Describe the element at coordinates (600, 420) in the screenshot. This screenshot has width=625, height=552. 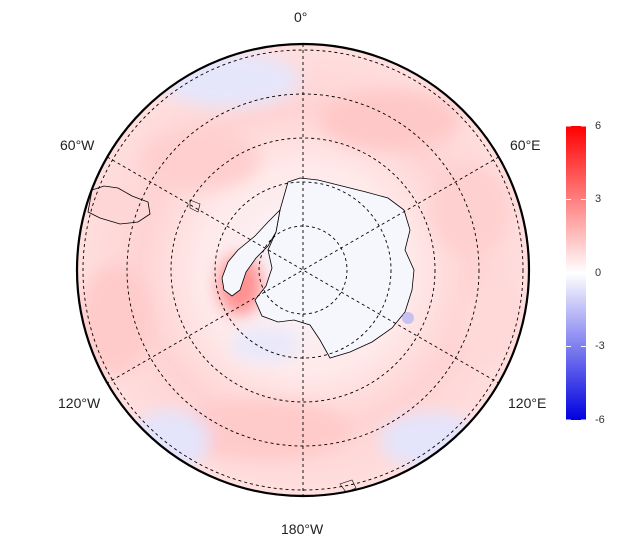
I see `colorbar-tick-neg6: -6` at that location.